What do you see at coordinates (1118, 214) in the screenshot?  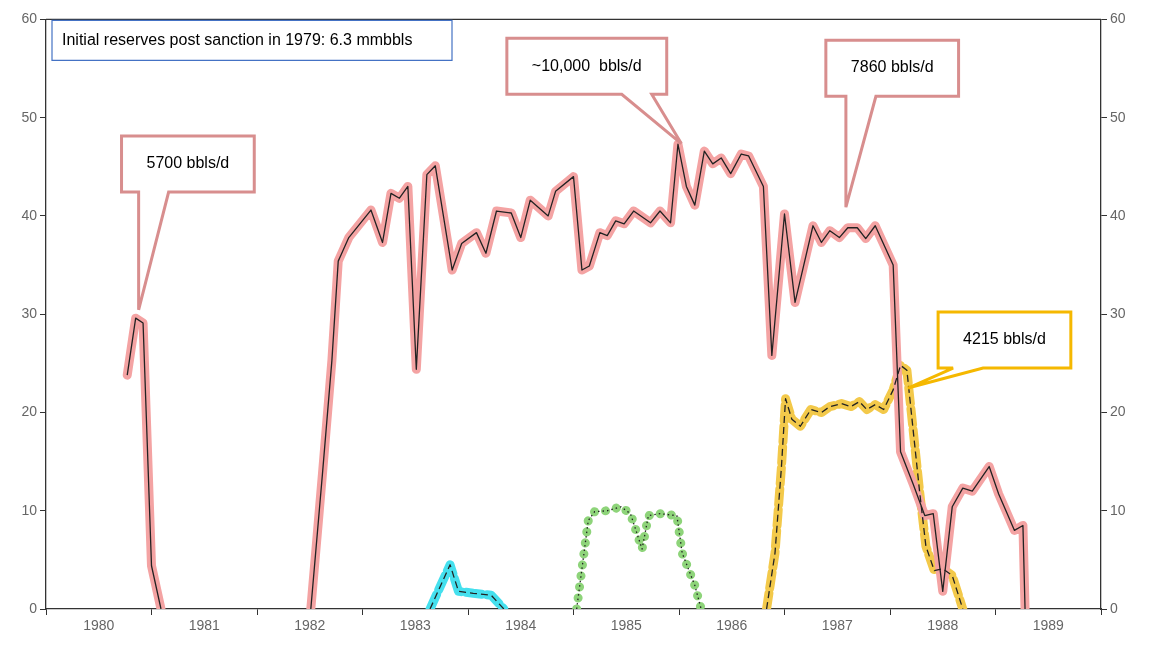 I see `y2-tick-label: 40` at bounding box center [1118, 214].